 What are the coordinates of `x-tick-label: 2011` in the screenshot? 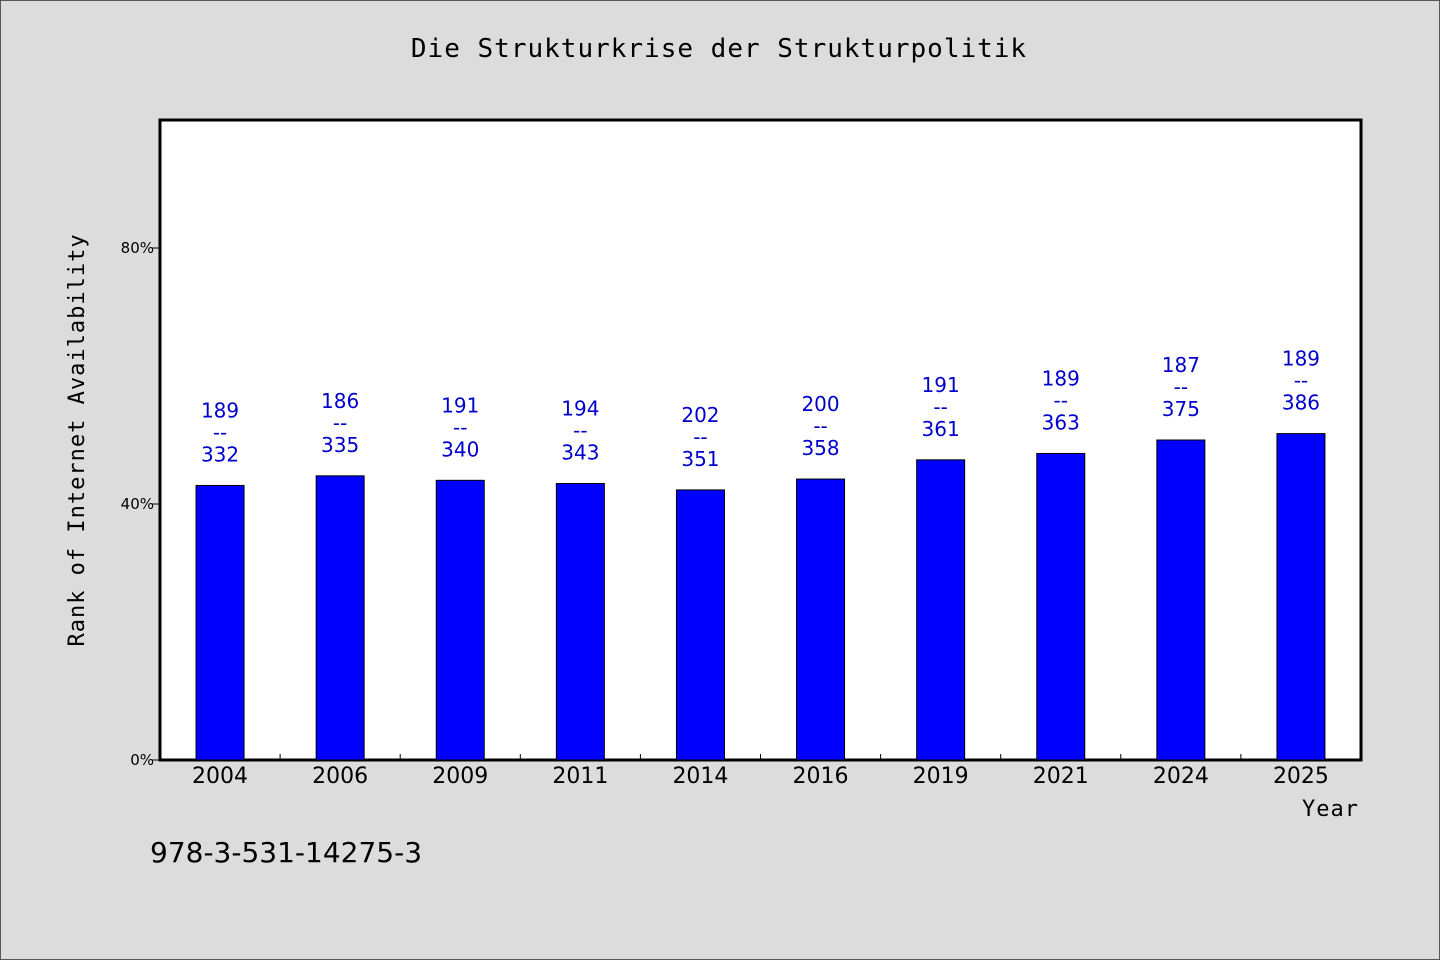 It's located at (580, 776).